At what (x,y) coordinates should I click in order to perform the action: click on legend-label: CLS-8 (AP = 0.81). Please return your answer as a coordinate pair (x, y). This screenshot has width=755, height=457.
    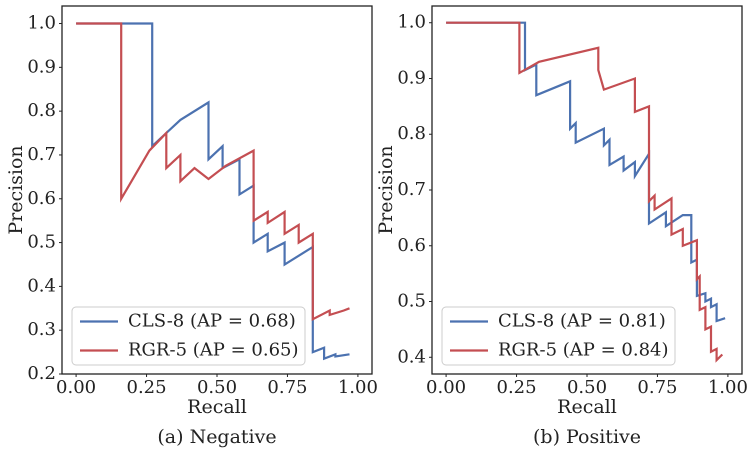
    Looking at the image, I should click on (582, 321).